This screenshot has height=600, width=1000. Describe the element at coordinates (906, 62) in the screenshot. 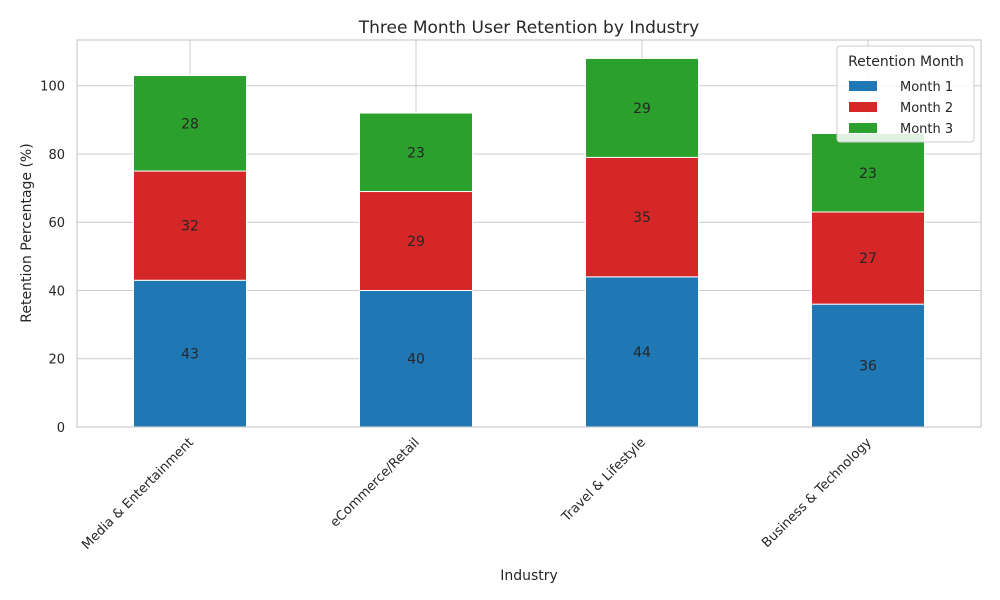

I see `legend-title: Retention Month` at that location.